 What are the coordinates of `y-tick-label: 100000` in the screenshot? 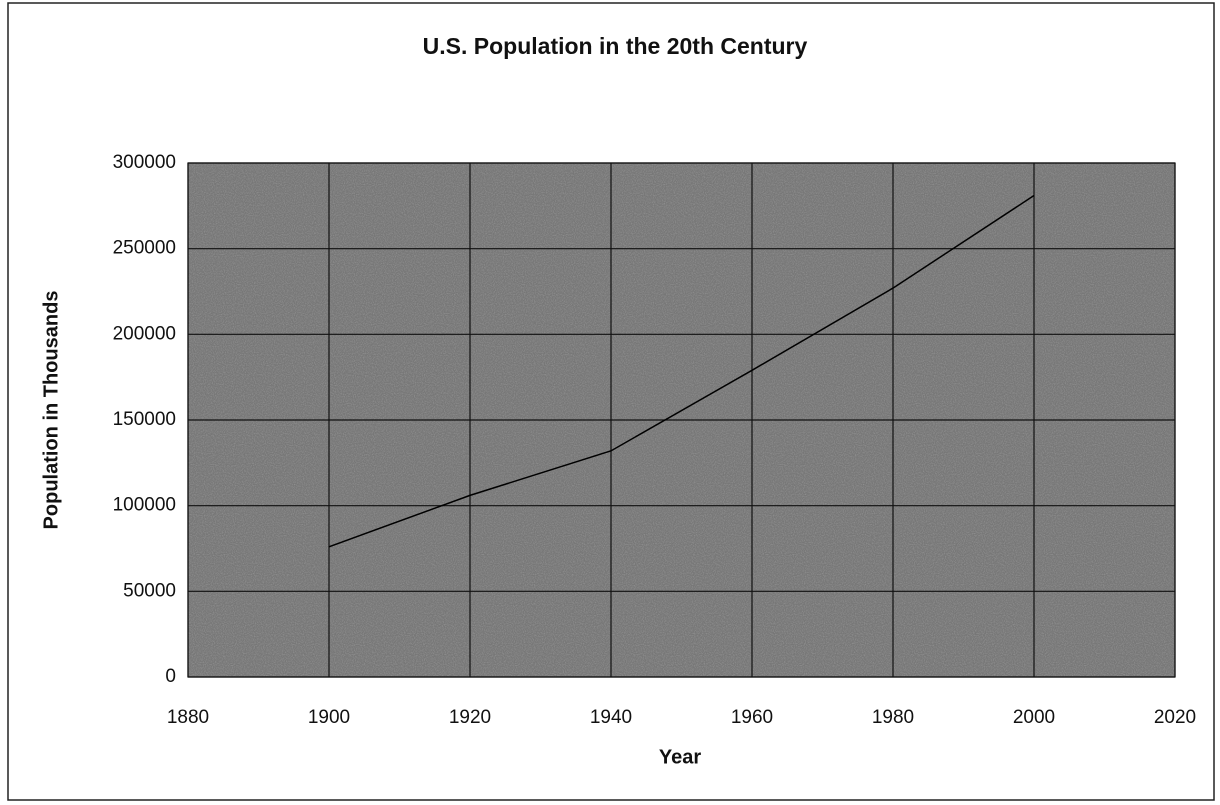 It's located at (144, 505).